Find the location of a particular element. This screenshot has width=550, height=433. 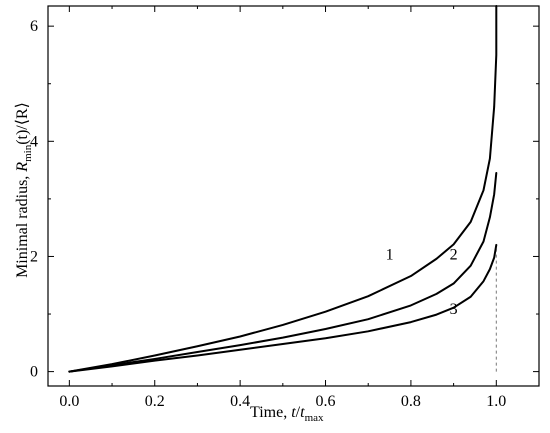

x-axis-title: Time, t/tmax is located at coordinates (287, 414).